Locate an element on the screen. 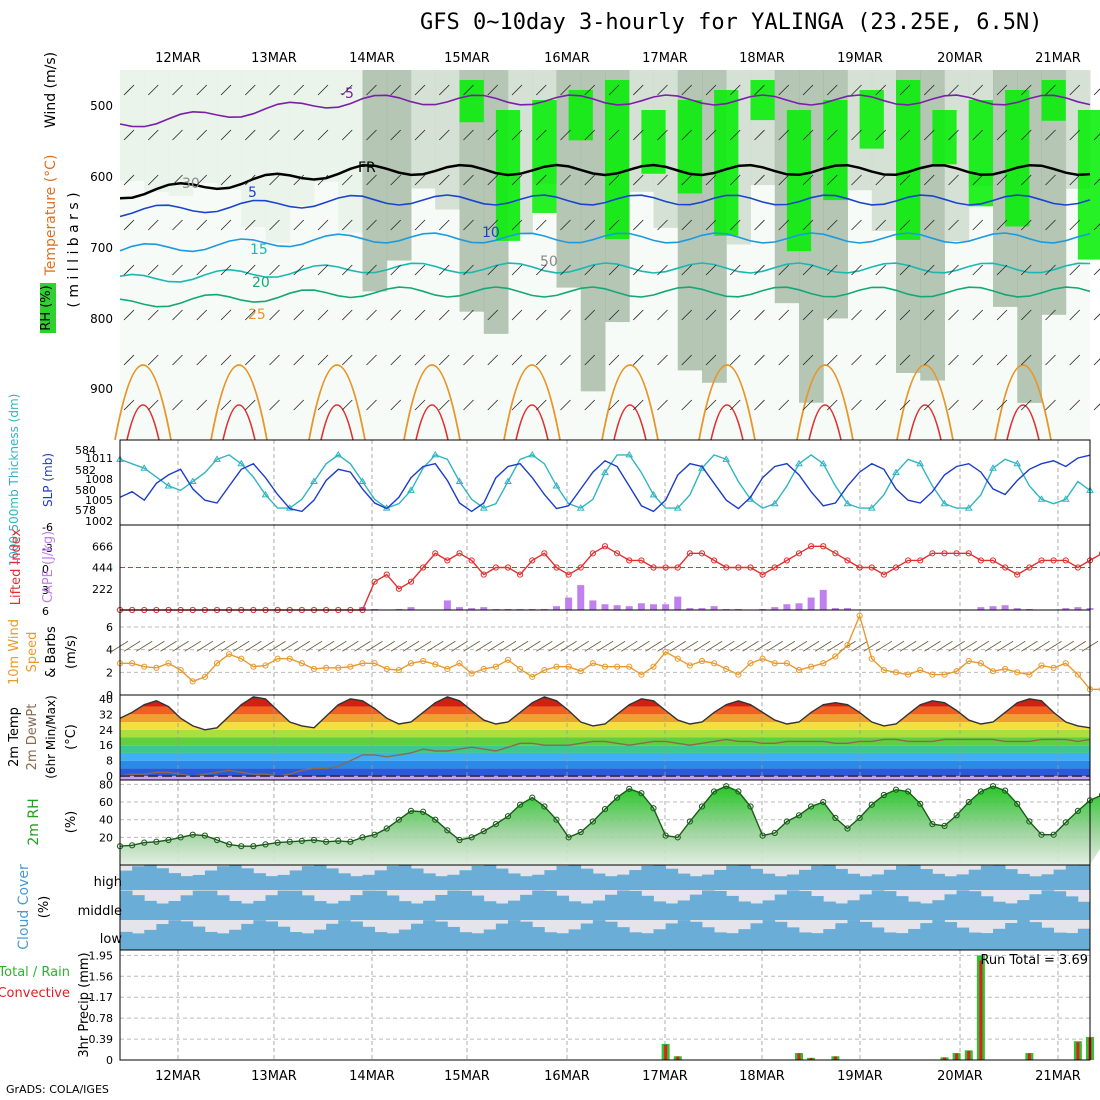  cloud-unit-label: (%) is located at coordinates (44, 907).